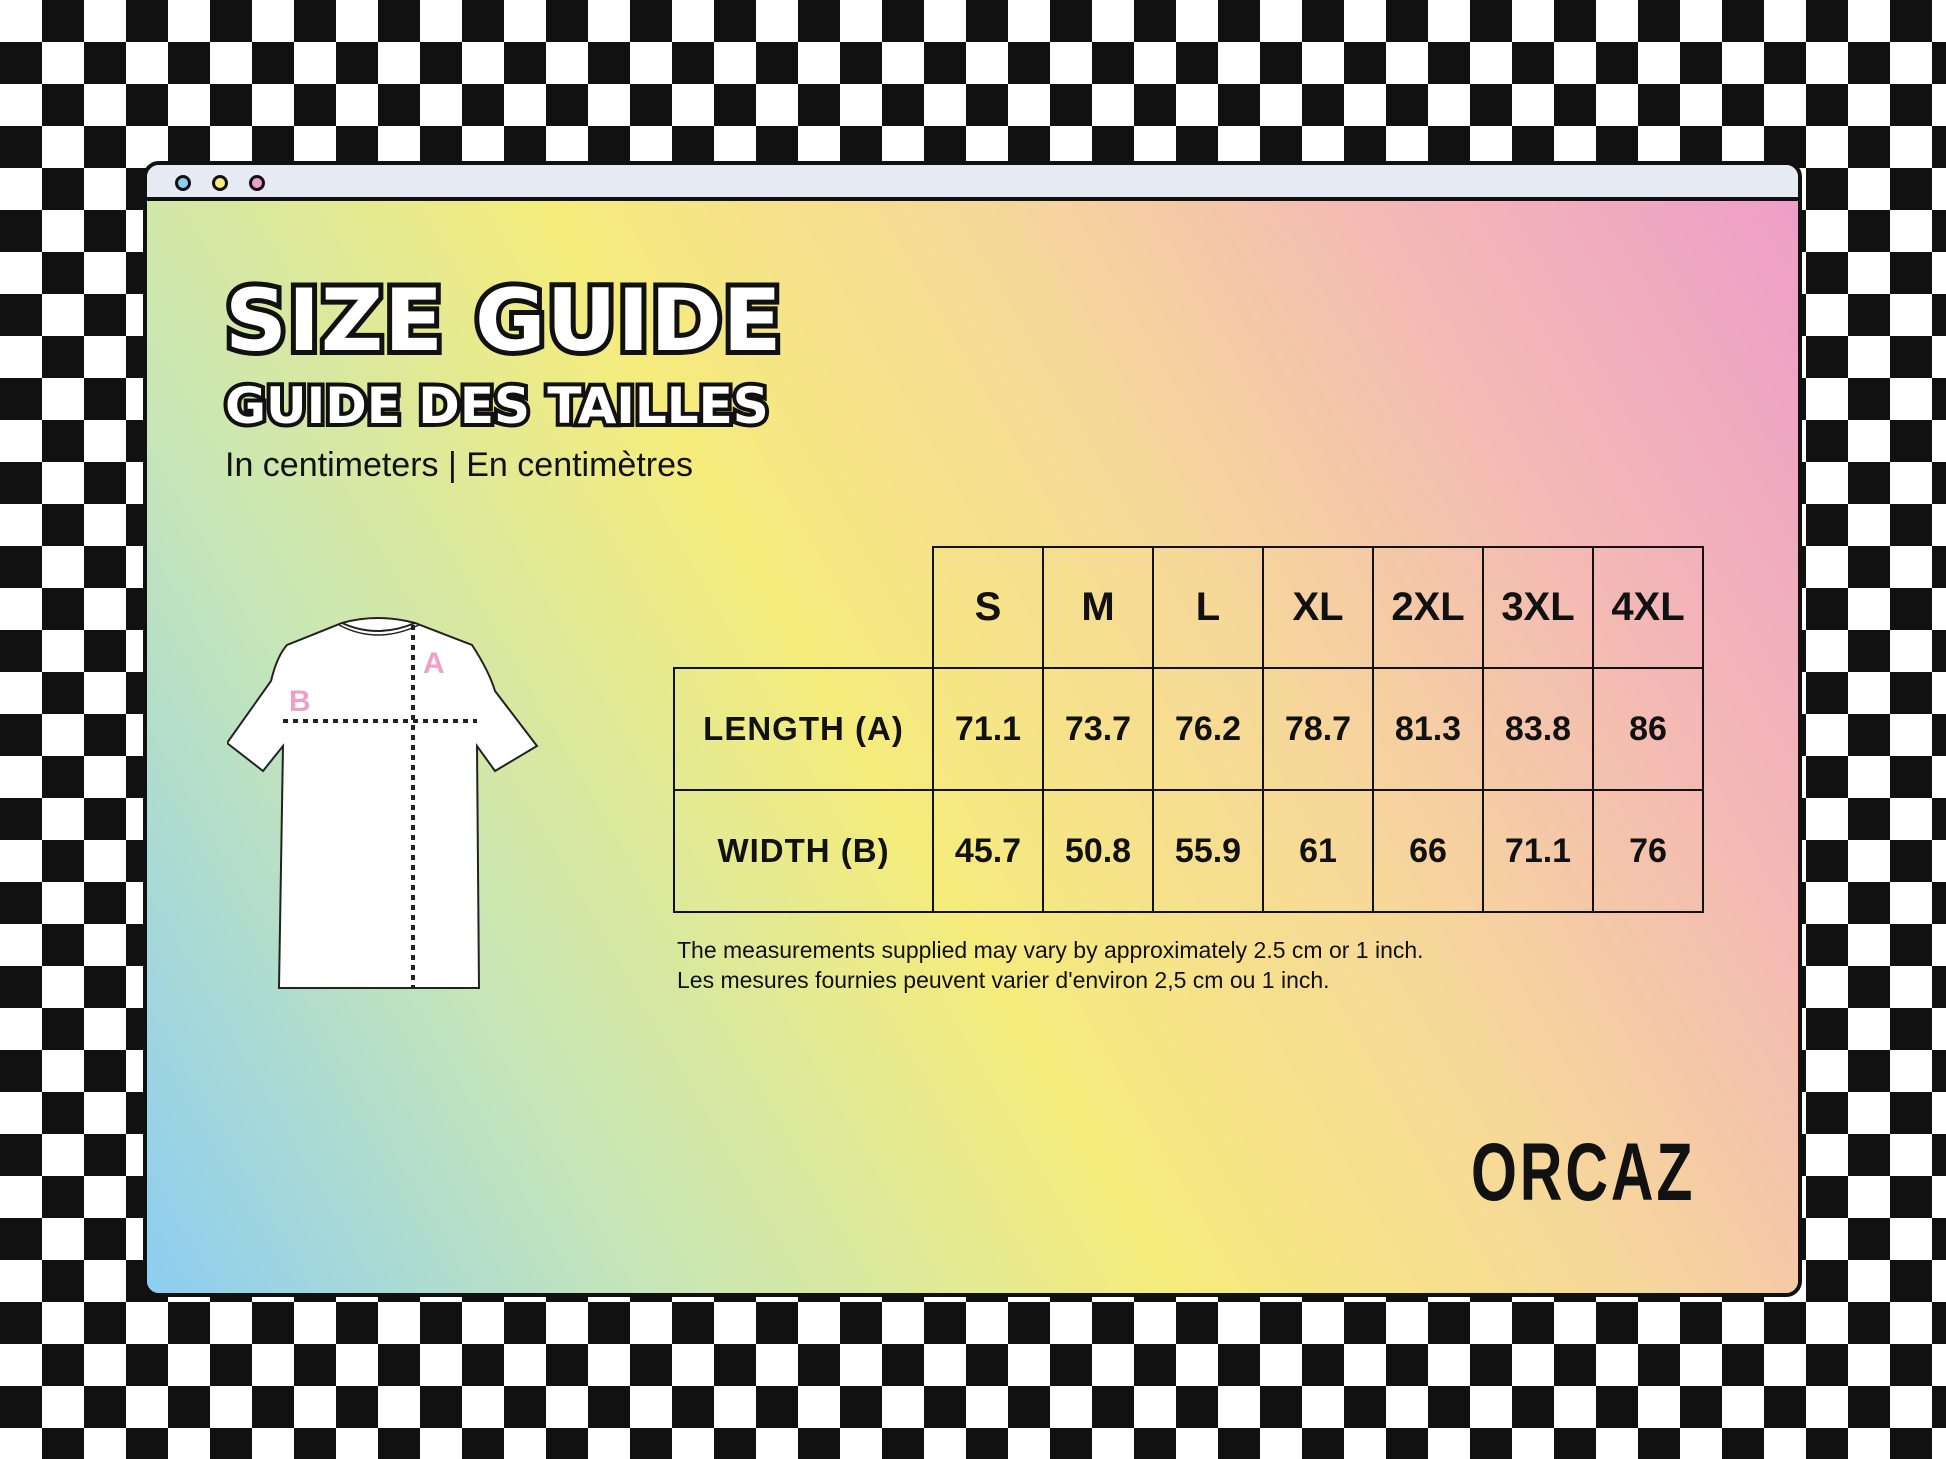 The height and width of the screenshot is (1459, 1946). Describe the element at coordinates (1208, 851) in the screenshot. I see `table-cell: 55.9` at that location.